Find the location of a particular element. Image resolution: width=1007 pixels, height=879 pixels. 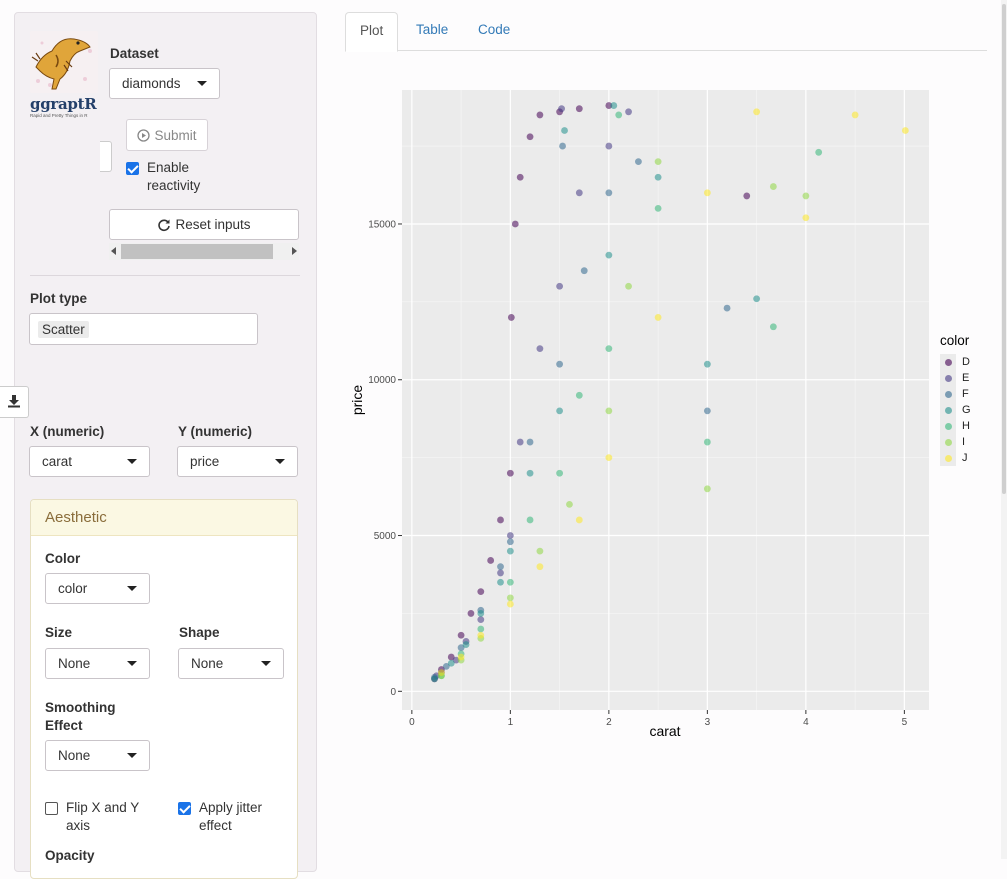

scrollbar-thumb is located at coordinates (197, 251).